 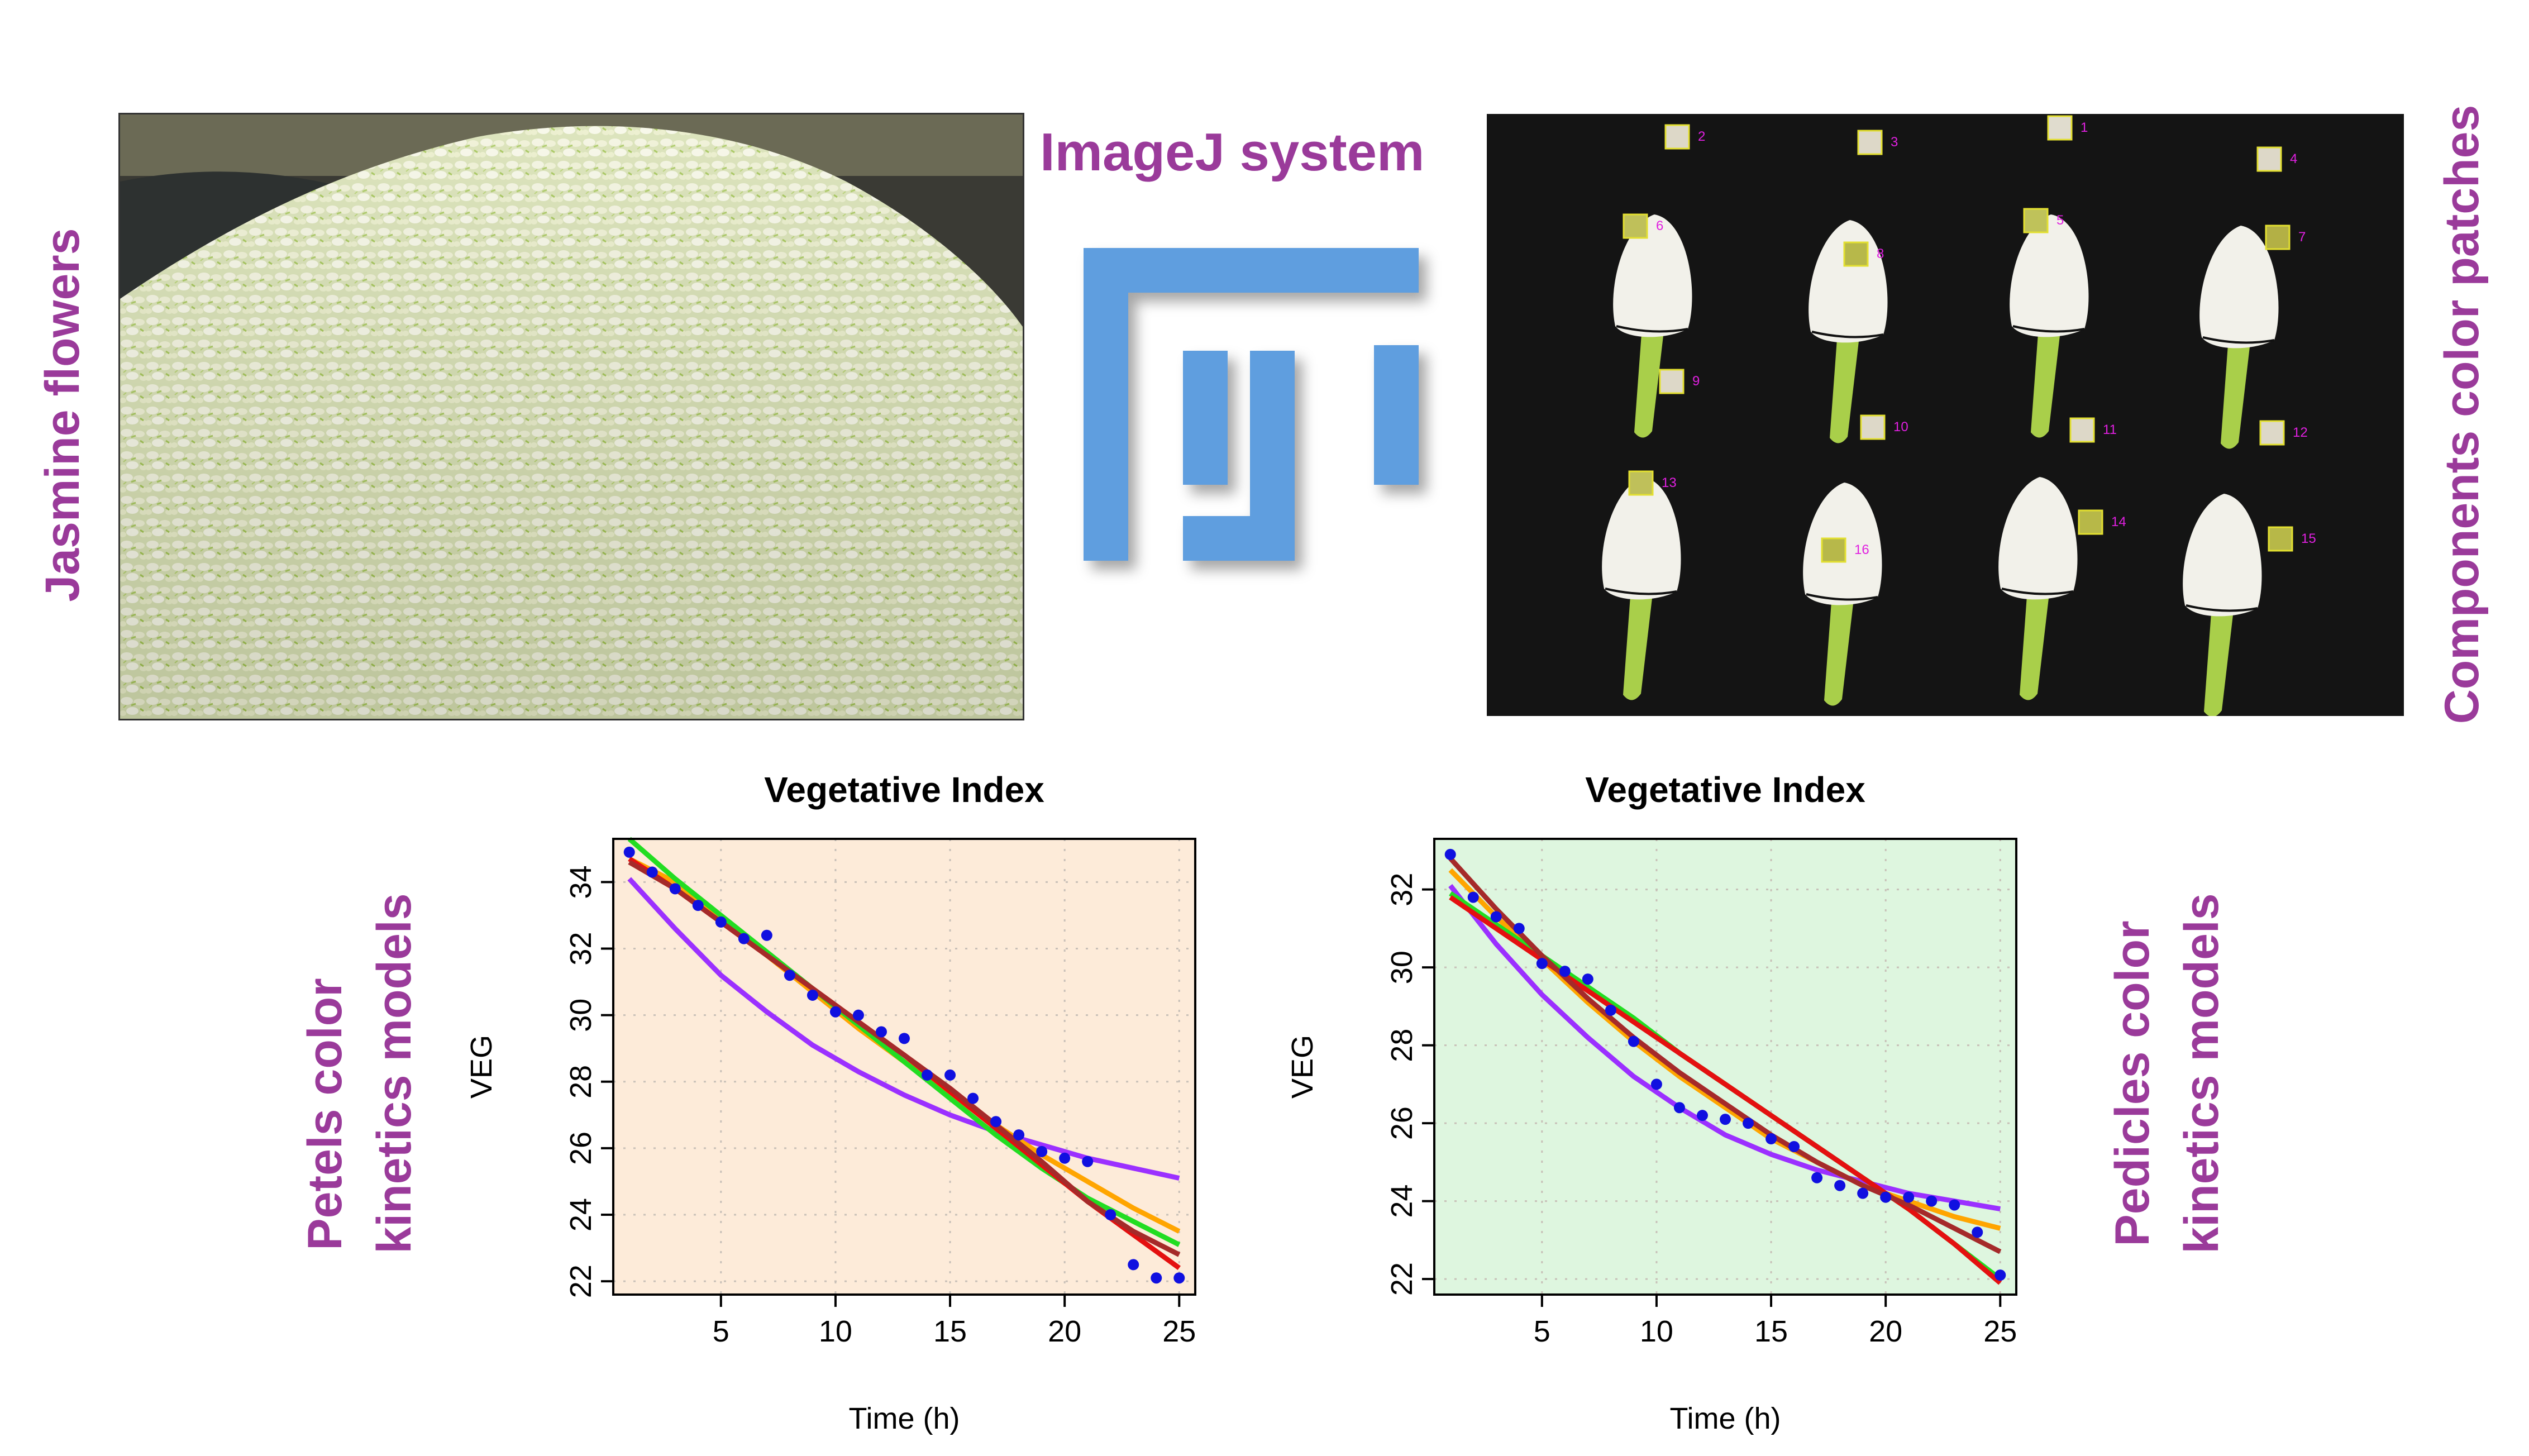 What do you see at coordinates (1945, 415) in the screenshot?
I see `flower-components-photo: 2 3 1 4 6 8 5 7 9 10 11 12 13 16 14 15` at bounding box center [1945, 415].